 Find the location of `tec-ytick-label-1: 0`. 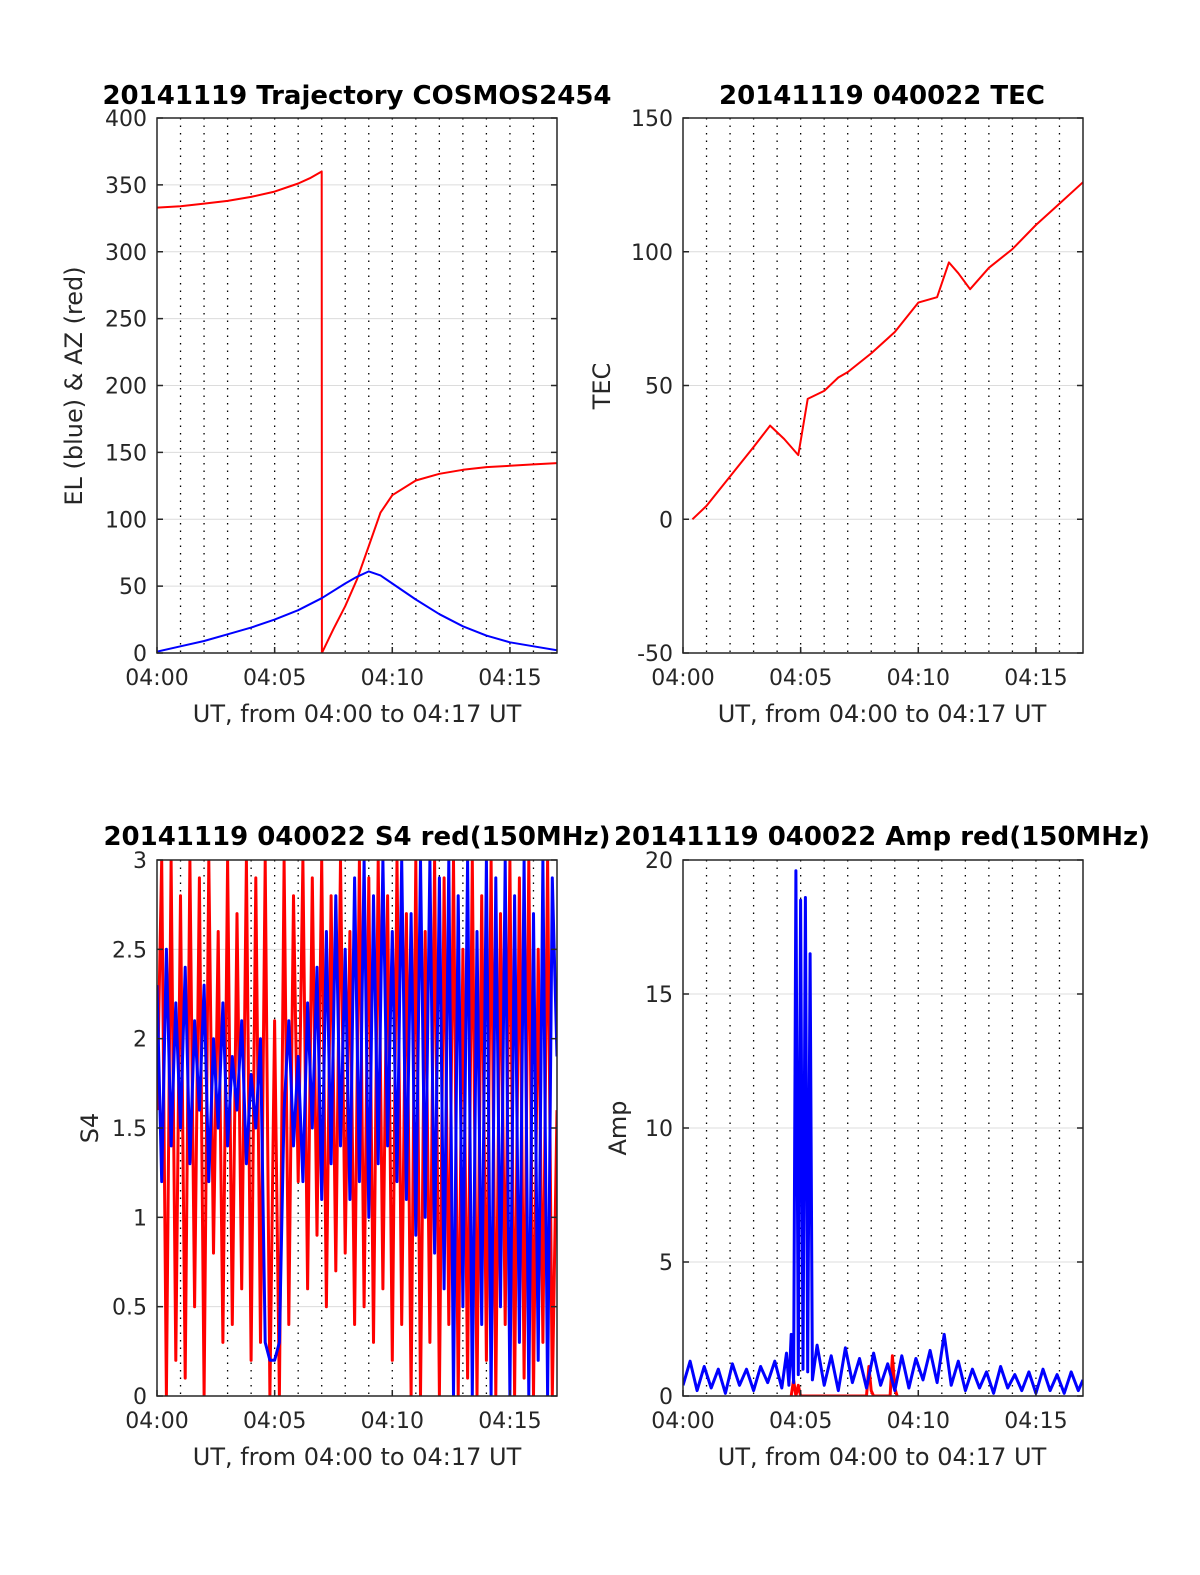

tec-ytick-label-1: 0 is located at coordinates (666, 520).